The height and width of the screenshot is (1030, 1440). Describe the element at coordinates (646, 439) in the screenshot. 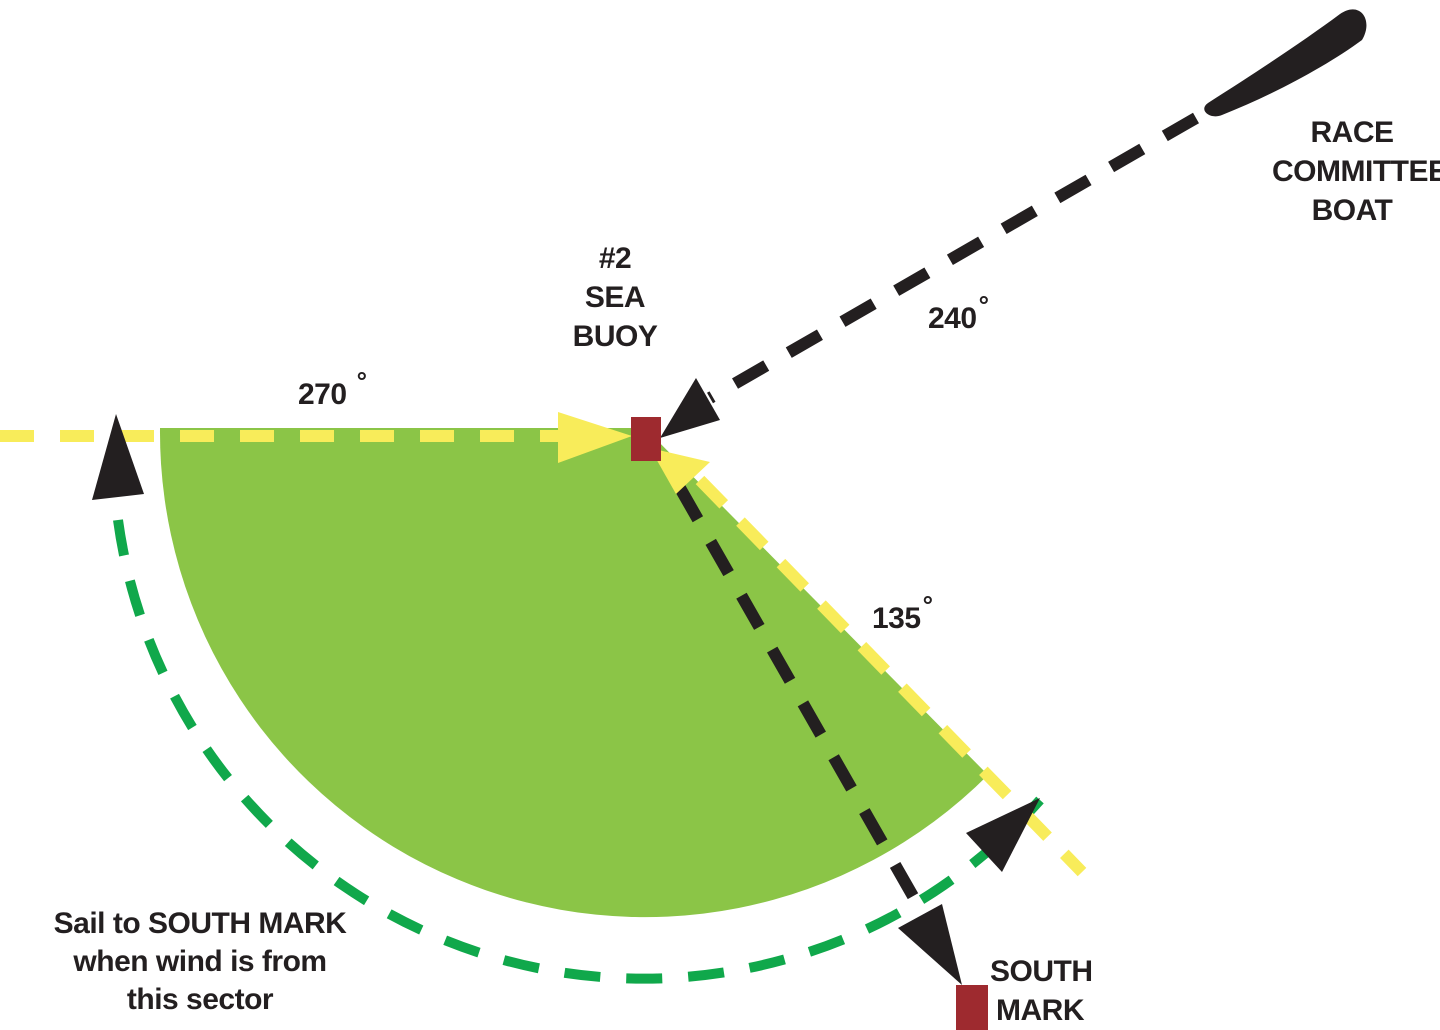

I see `sea-buoy-mark-icon` at that location.